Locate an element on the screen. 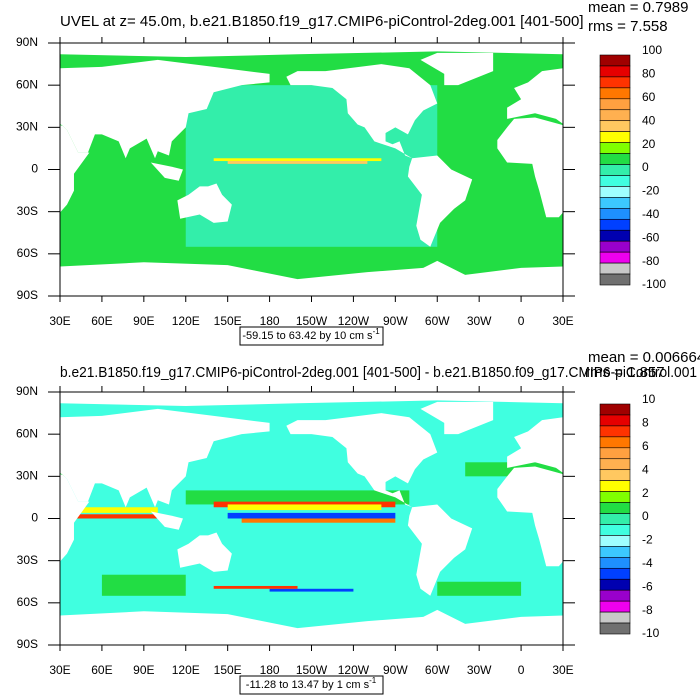 The image size is (700, 700). rms-stat: rms = 7.558 is located at coordinates (628, 26).